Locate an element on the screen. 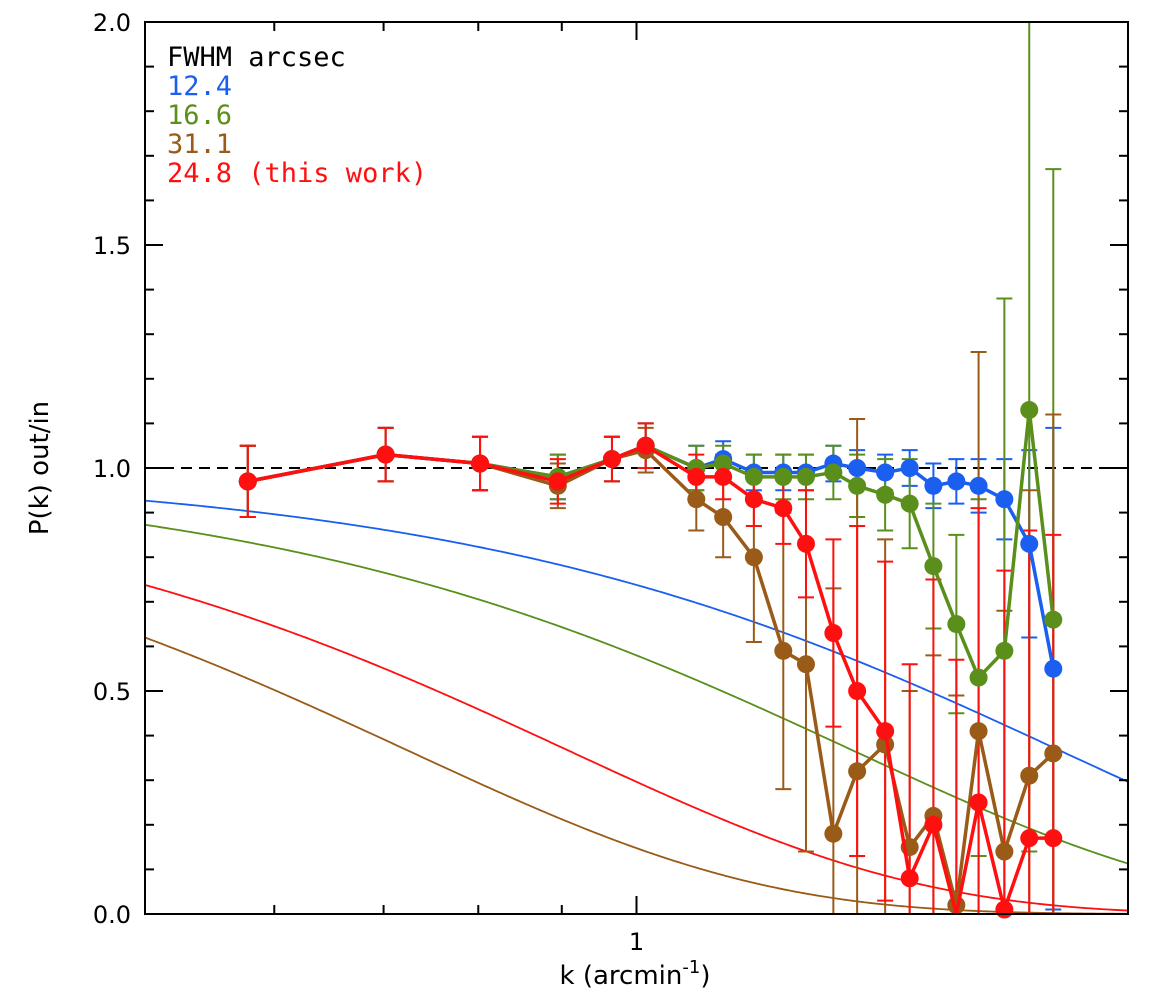  x-axis-label: k (arcmin-1) is located at coordinates (635, 974).